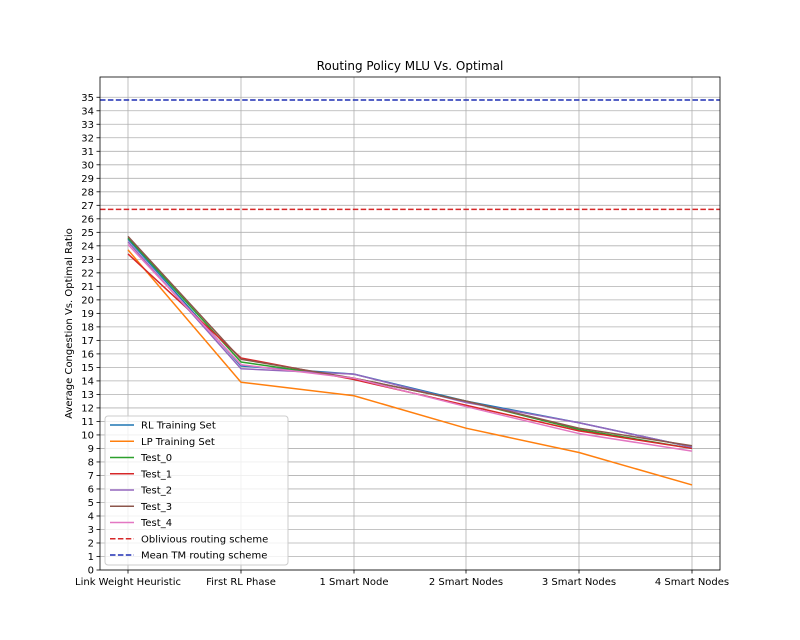  I want to click on y-tick-label: 23, so click(87, 260).